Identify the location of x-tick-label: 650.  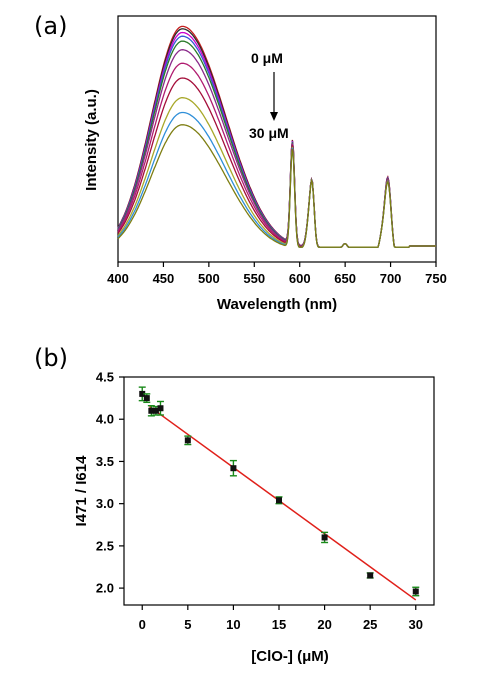
(345, 278).